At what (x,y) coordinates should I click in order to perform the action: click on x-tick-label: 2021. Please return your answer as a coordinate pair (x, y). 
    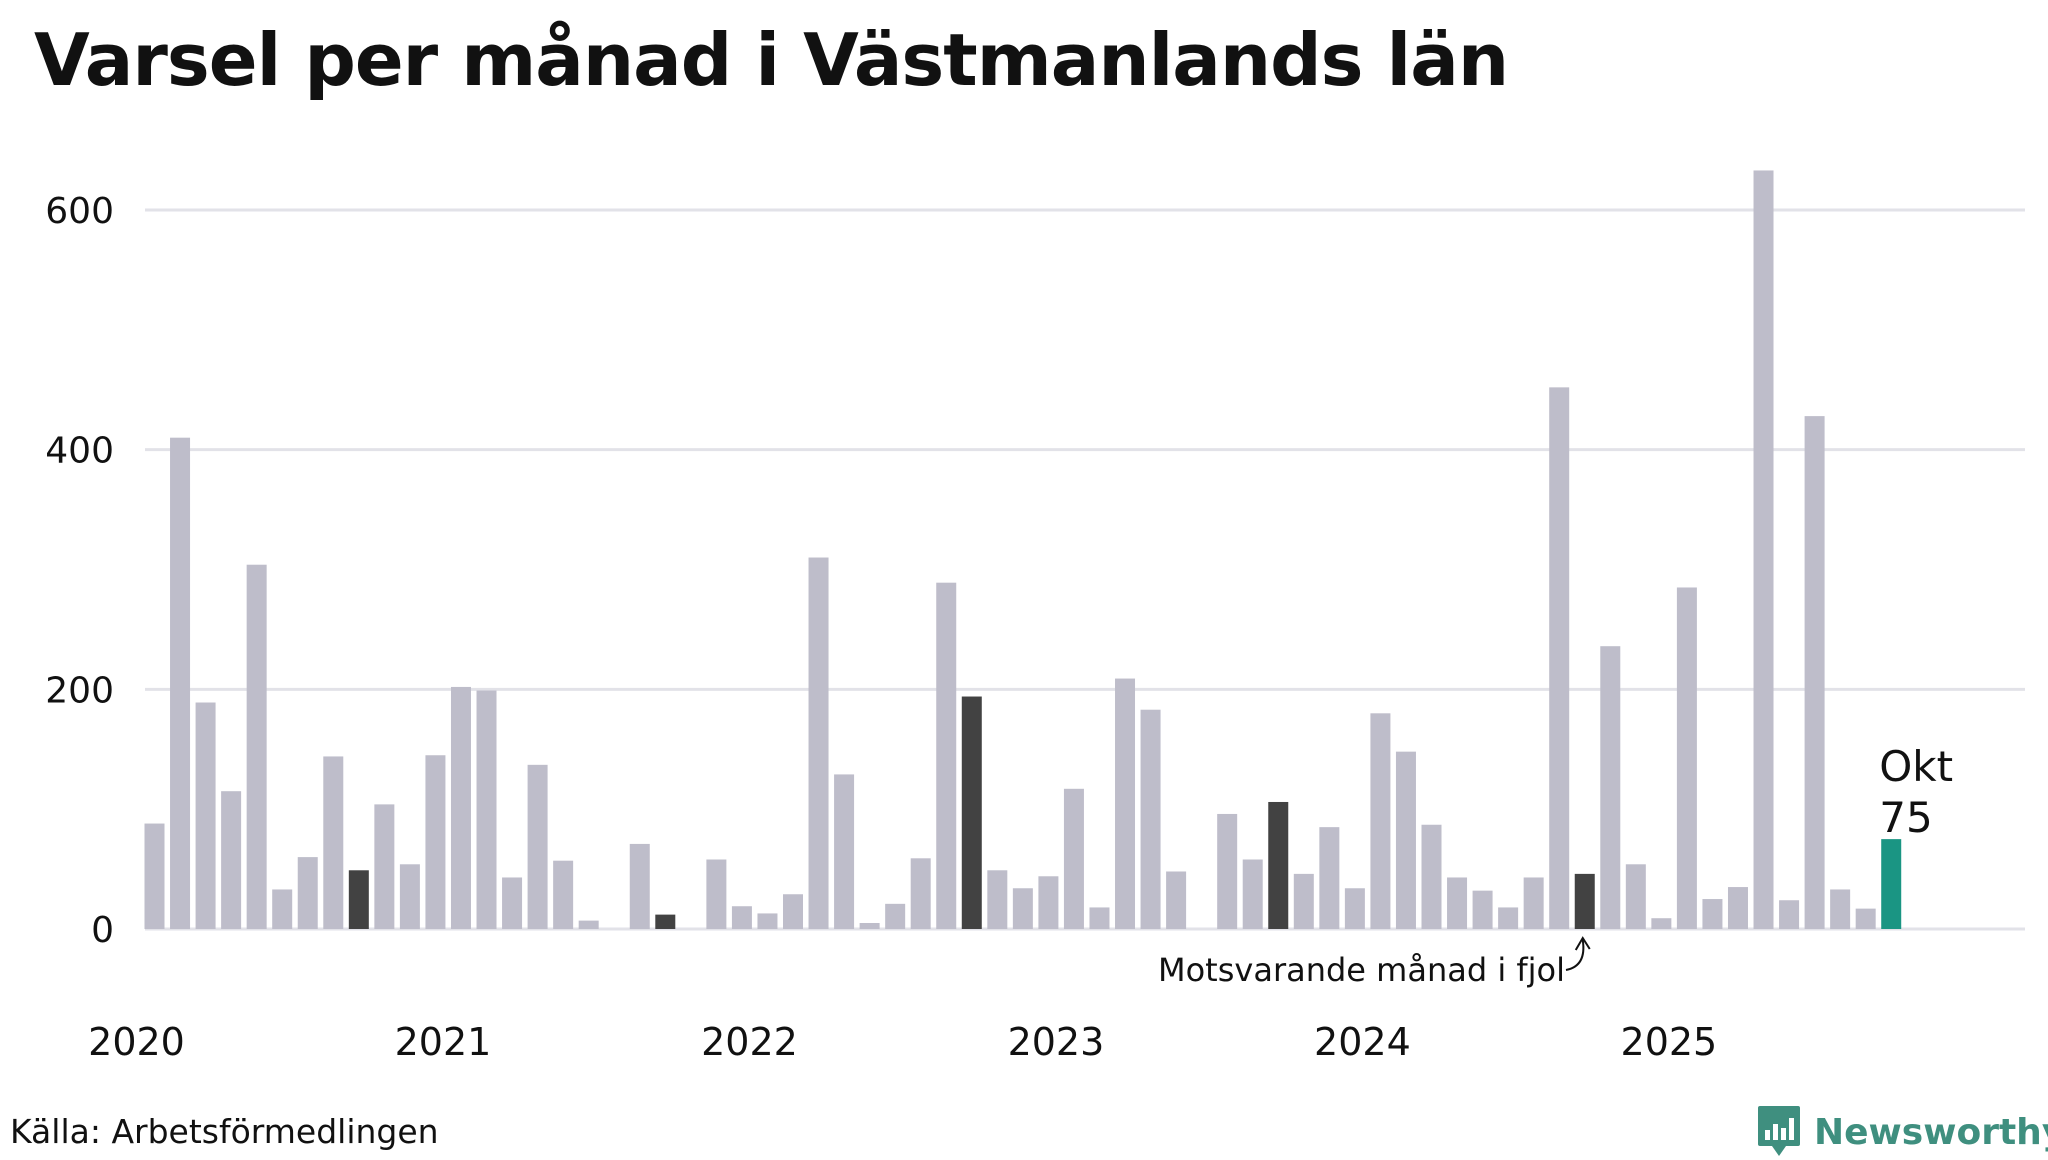
    Looking at the image, I should click on (443, 1042).